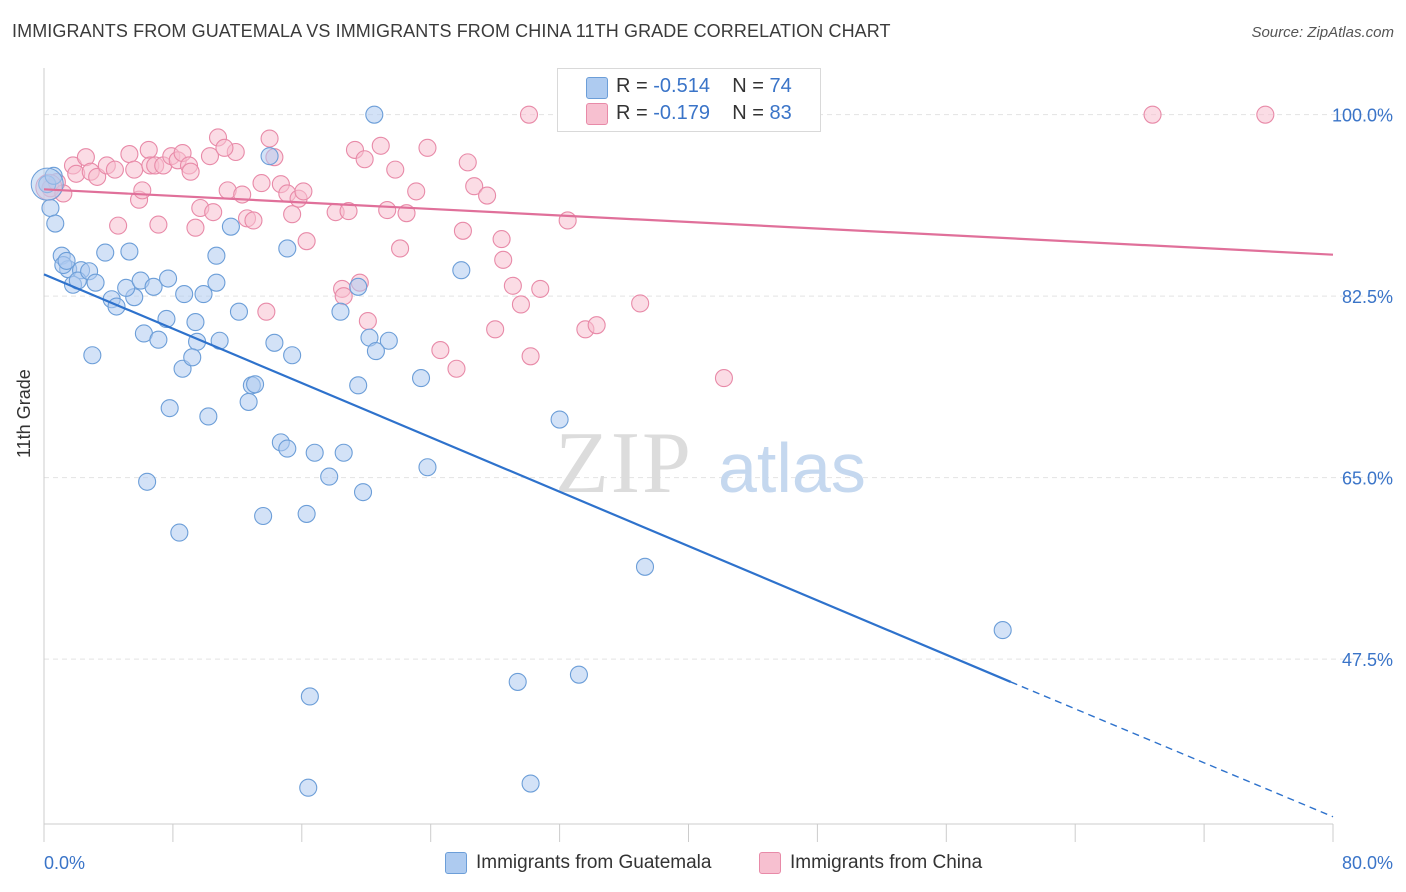 This screenshot has width=1406, height=892. What do you see at coordinates (456, 863) in the screenshot?
I see `bottom-legend-swatch-guatemala` at bounding box center [456, 863].